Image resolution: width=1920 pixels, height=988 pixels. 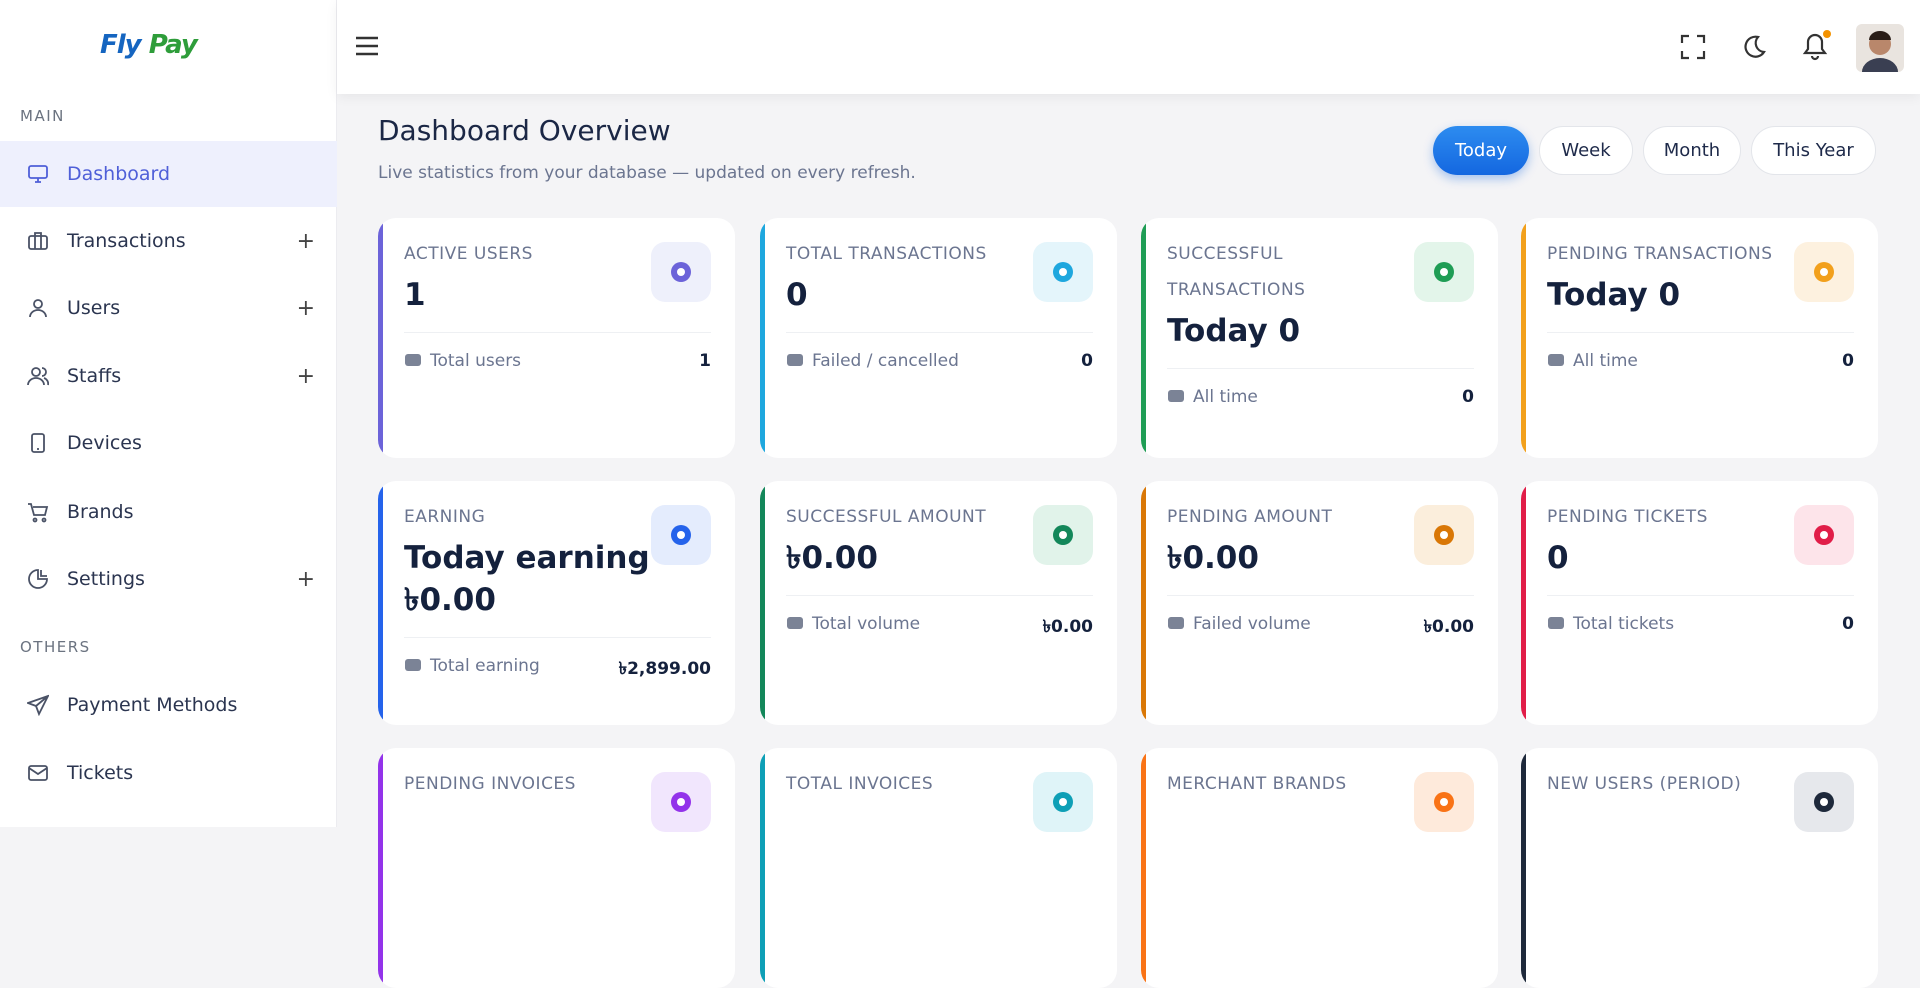 What do you see at coordinates (55, 647) in the screenshot?
I see `section-title: OTHERS` at bounding box center [55, 647].